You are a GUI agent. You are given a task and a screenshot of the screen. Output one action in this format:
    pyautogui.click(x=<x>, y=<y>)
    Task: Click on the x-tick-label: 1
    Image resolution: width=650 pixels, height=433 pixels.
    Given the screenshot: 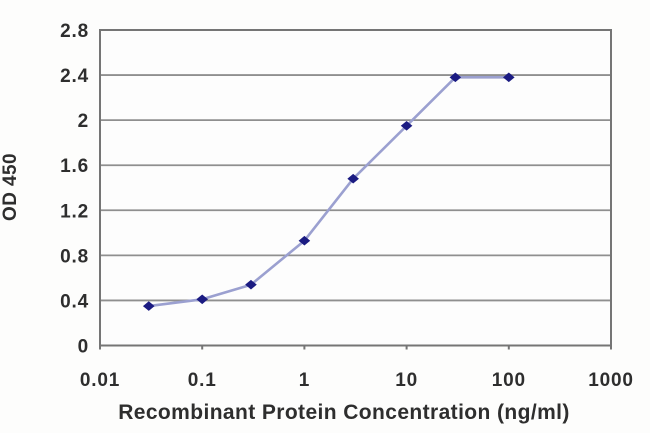 What is the action you would take?
    pyautogui.click(x=304, y=380)
    